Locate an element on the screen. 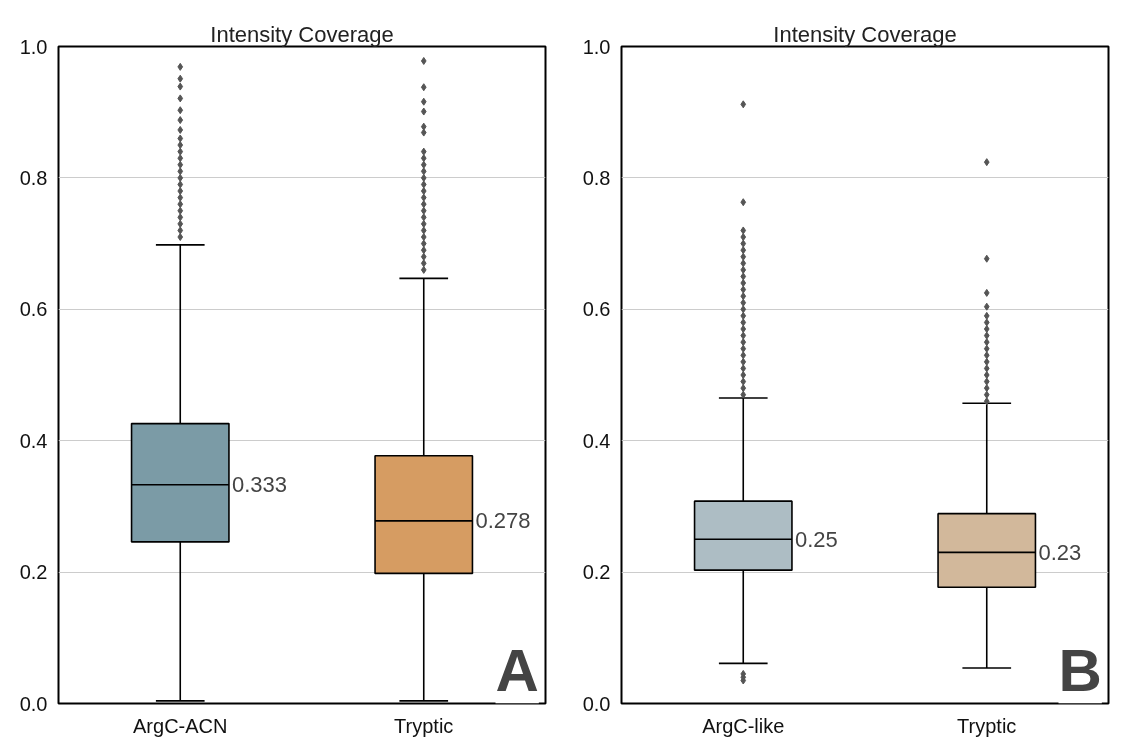 This screenshot has height=743, width=1127. x-tick-label: ArgC-like is located at coordinates (743, 725).